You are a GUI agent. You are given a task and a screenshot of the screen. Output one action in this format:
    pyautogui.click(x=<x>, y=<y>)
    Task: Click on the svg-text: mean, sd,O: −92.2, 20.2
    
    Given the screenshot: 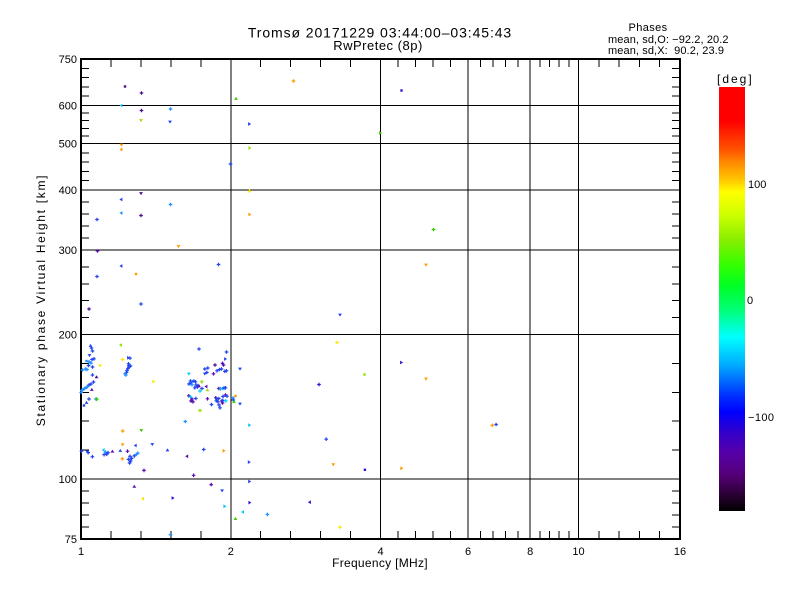 What is the action you would take?
    pyautogui.click(x=668, y=40)
    